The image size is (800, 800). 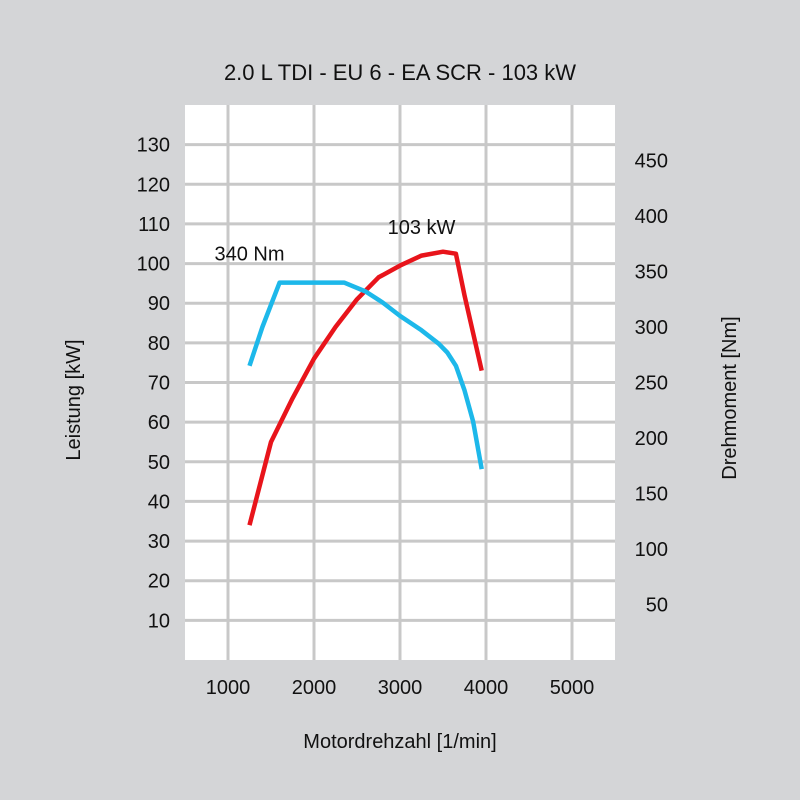 What do you see at coordinates (651, 384) in the screenshot?
I see `y-right-tick-label: 250` at bounding box center [651, 384].